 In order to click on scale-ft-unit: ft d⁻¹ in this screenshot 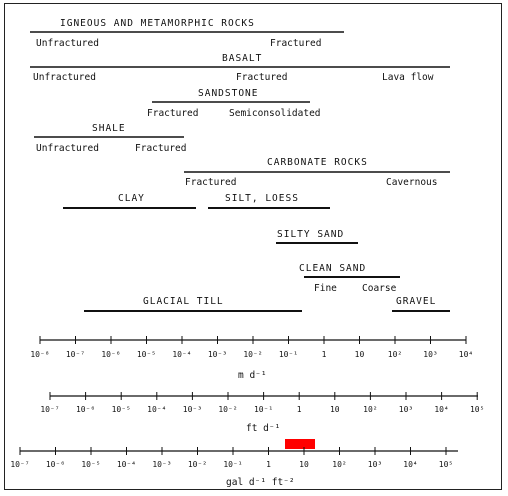, I will do `click(263, 428)`.